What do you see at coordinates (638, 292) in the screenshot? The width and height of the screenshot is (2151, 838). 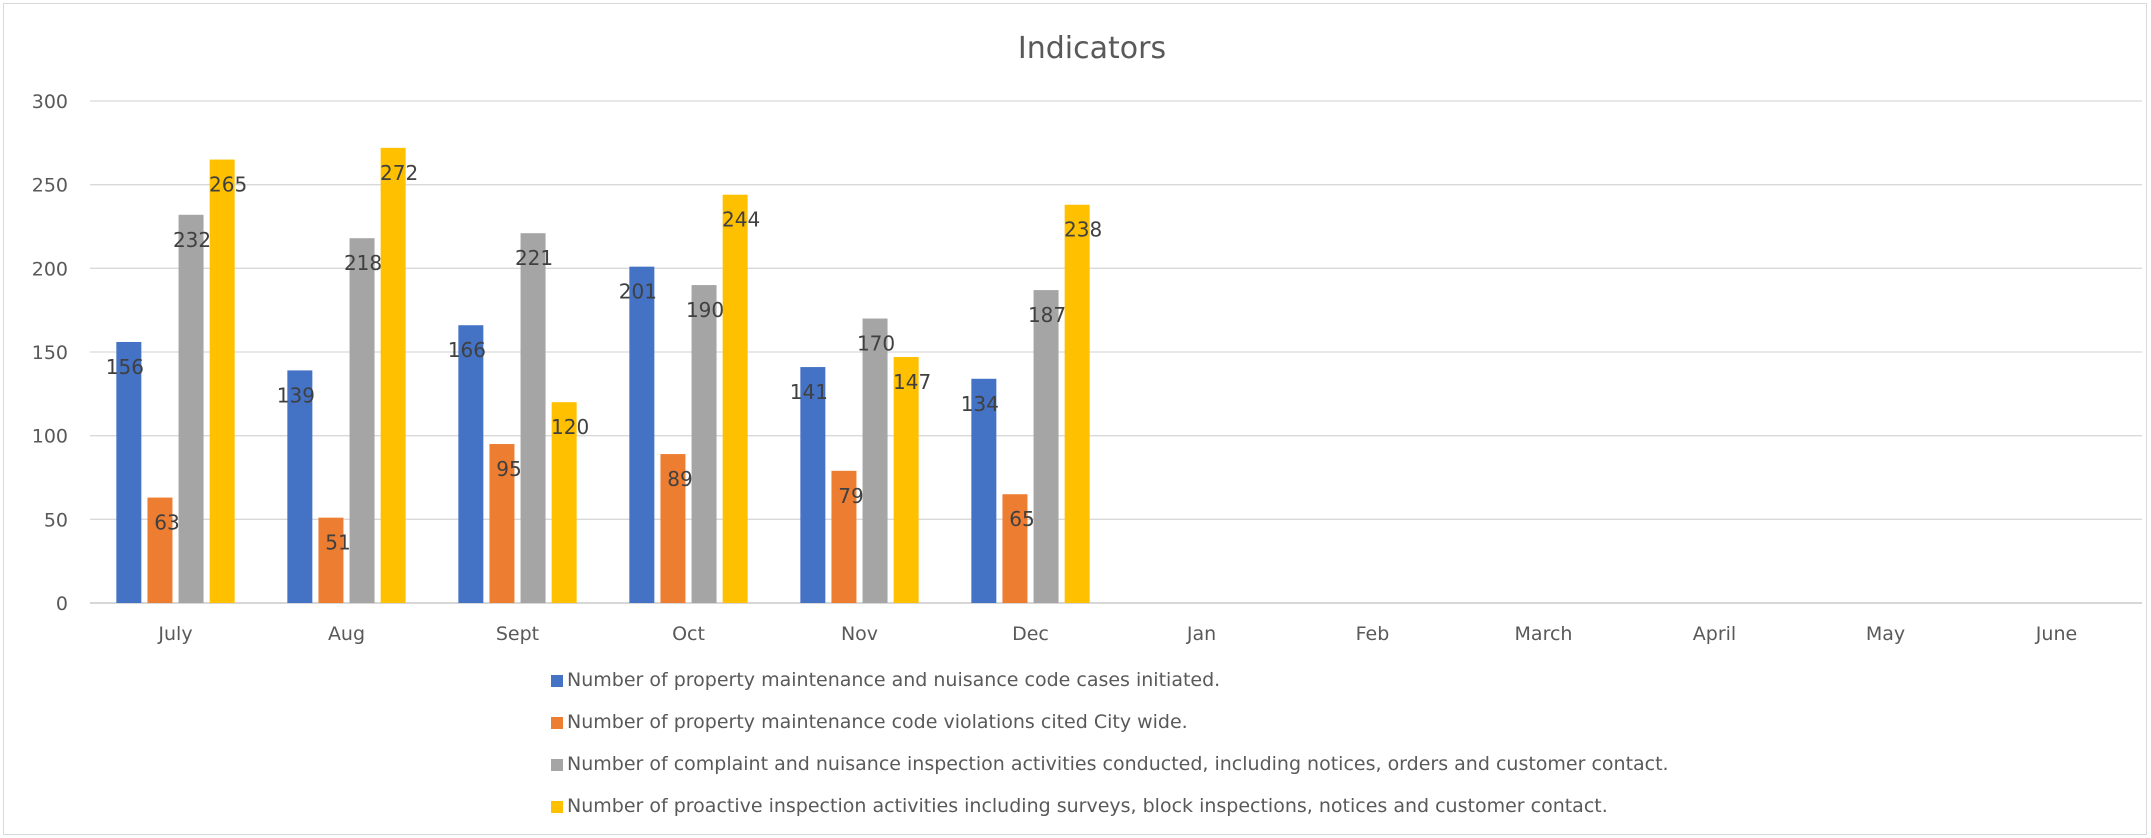 I see `data-label: 201` at bounding box center [638, 292].